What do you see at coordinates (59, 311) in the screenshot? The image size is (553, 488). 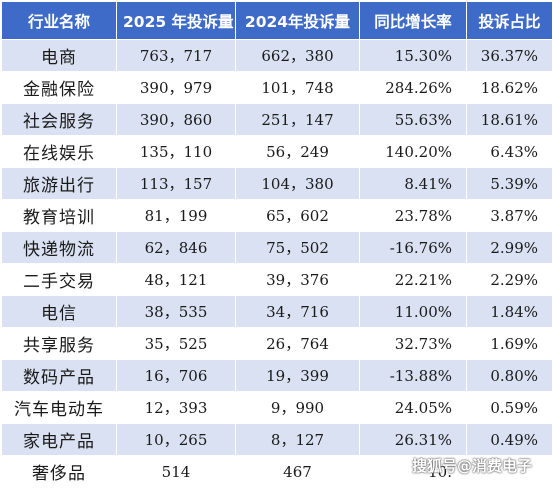 I see `industry-cell: 电信` at bounding box center [59, 311].